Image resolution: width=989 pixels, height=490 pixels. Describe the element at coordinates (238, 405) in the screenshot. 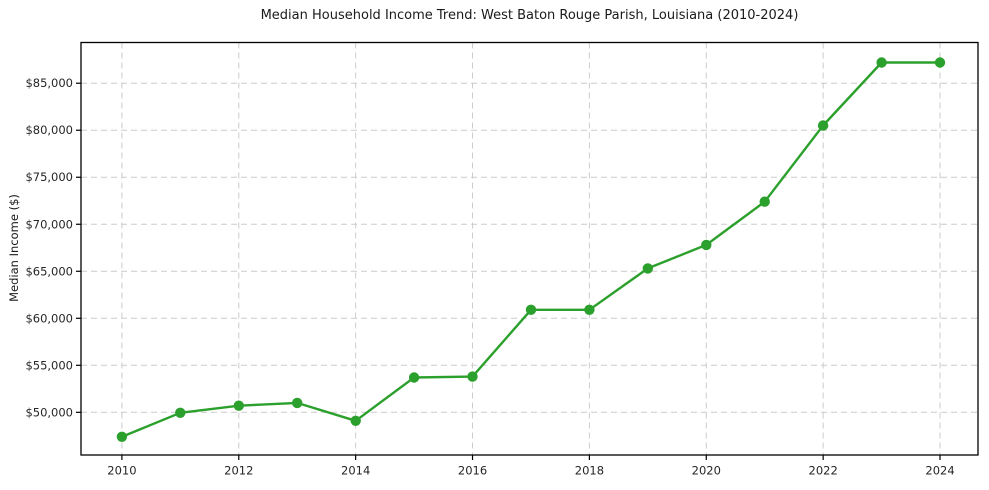

I see `data-point-2012` at that location.